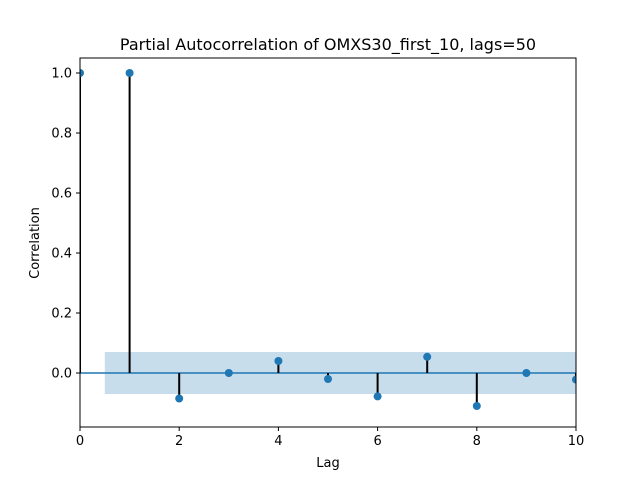  What do you see at coordinates (61, 134) in the screenshot?
I see `y-tick-label: 0.8` at bounding box center [61, 134].